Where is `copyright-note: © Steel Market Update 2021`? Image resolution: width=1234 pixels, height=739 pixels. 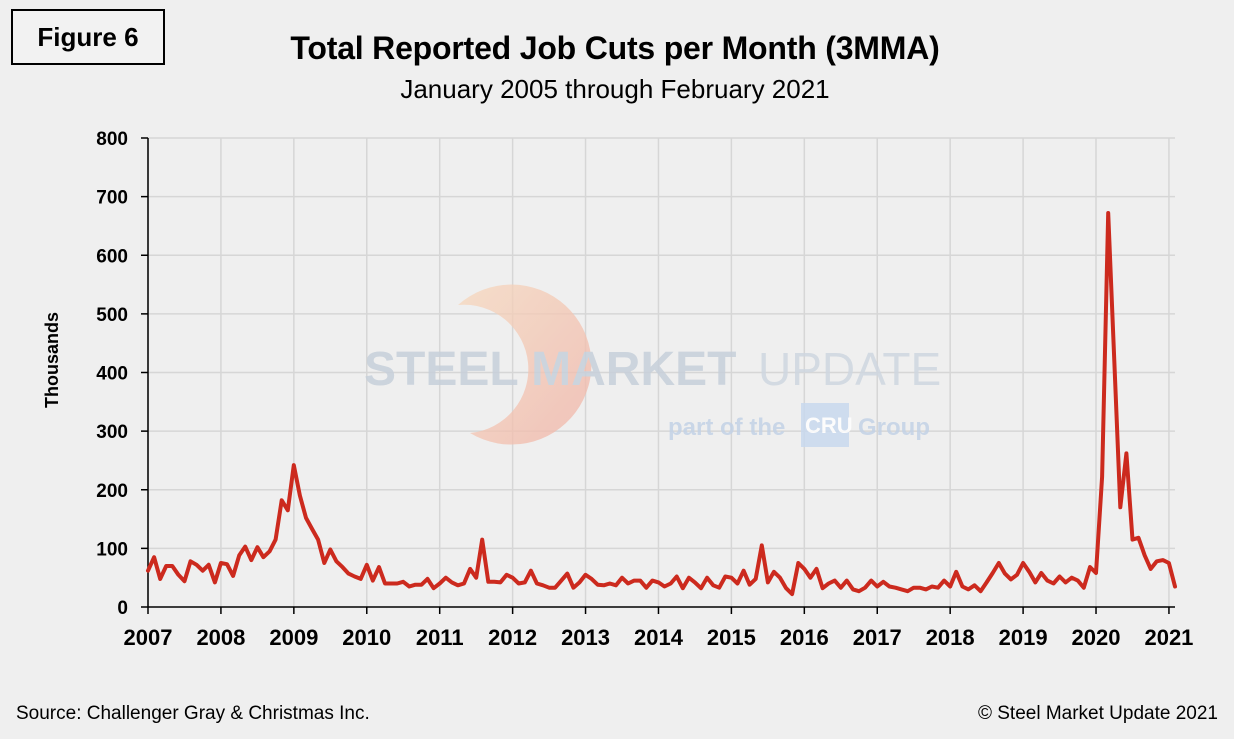
copyright-note: © Steel Market Update 2021 is located at coordinates (1097, 713).